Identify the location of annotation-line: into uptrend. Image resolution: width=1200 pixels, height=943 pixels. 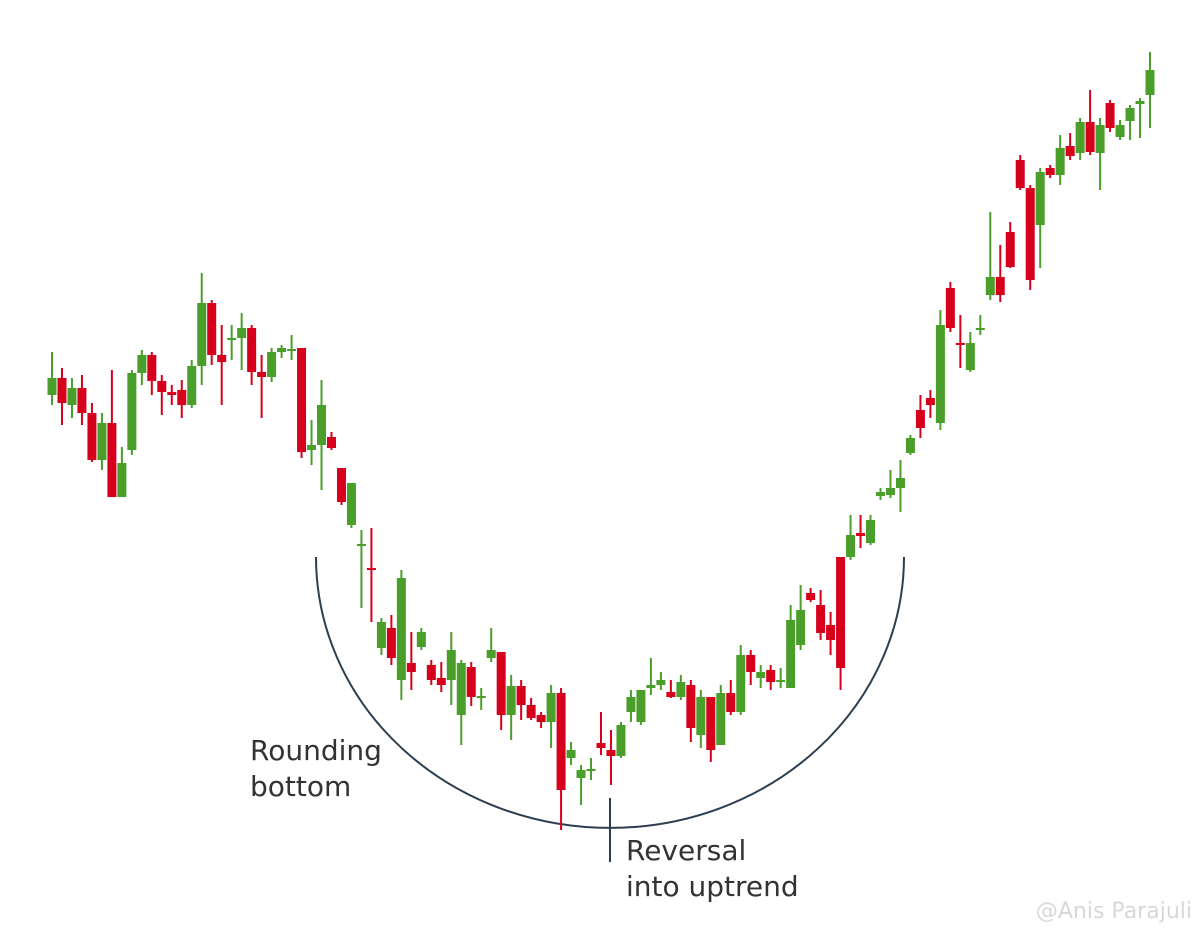
(712, 886).